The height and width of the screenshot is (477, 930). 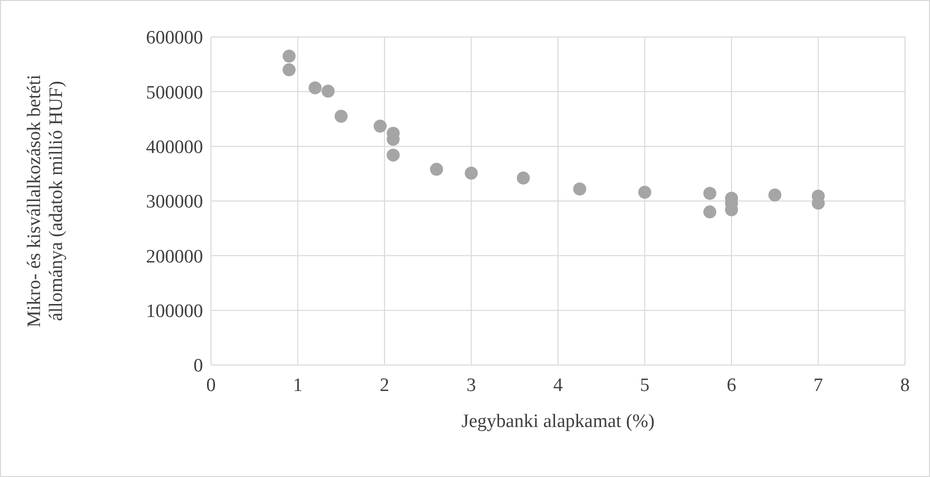 What do you see at coordinates (174, 257) in the screenshot?
I see `y-tick-label: 200000` at bounding box center [174, 257].